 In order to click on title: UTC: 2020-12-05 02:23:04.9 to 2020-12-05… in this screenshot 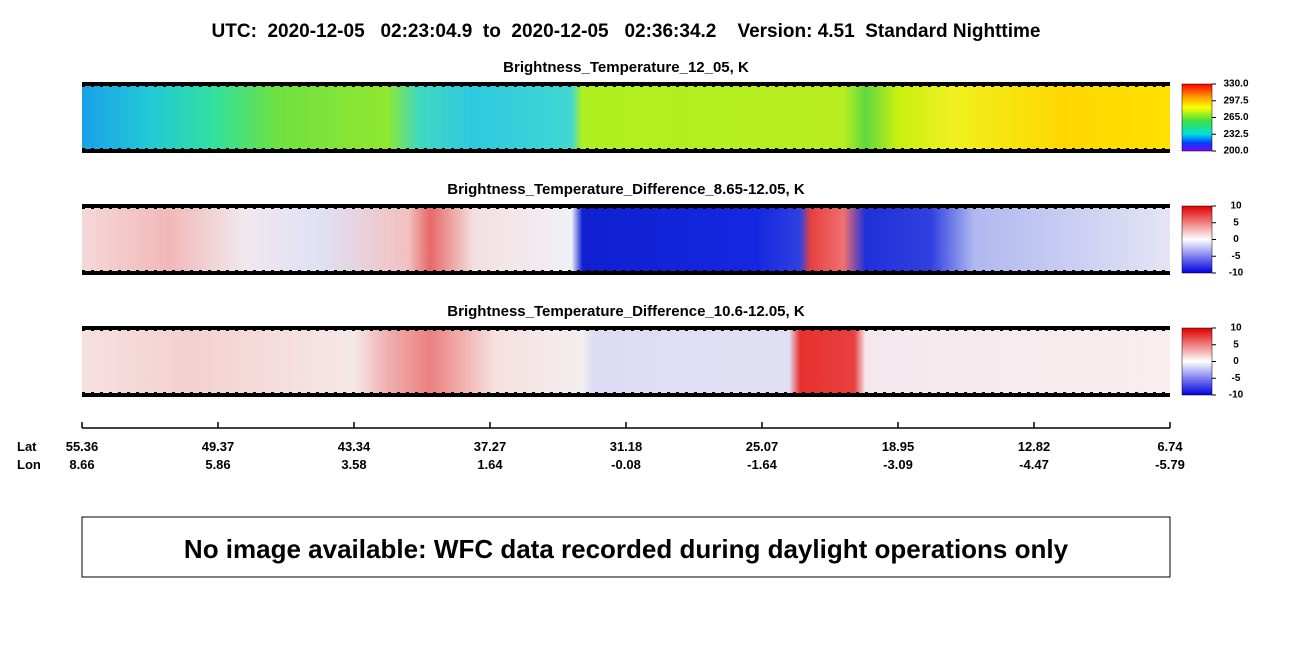, I will do `click(626, 31)`.